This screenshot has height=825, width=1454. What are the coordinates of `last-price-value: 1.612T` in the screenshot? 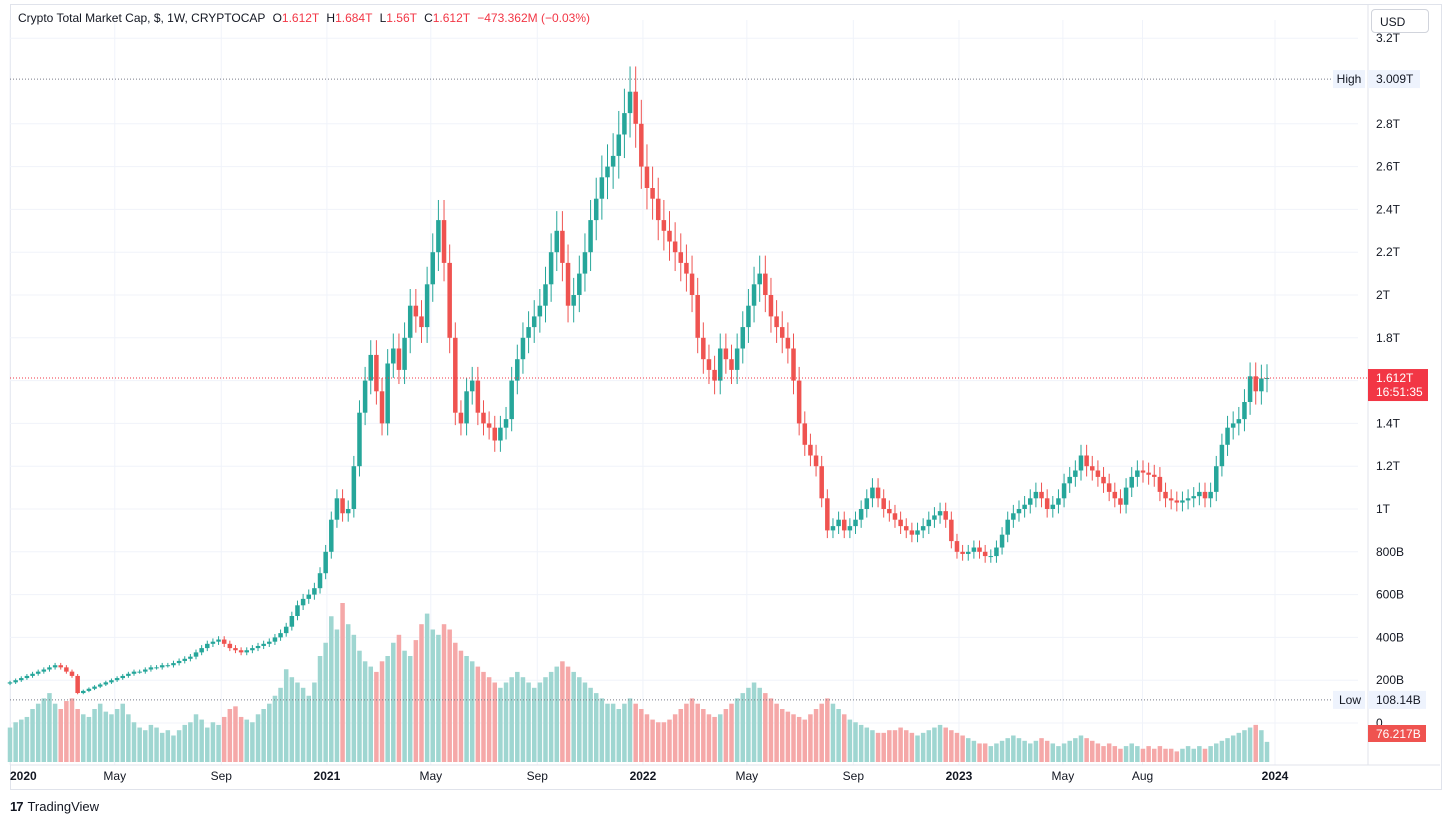 It's located at (1395, 378).